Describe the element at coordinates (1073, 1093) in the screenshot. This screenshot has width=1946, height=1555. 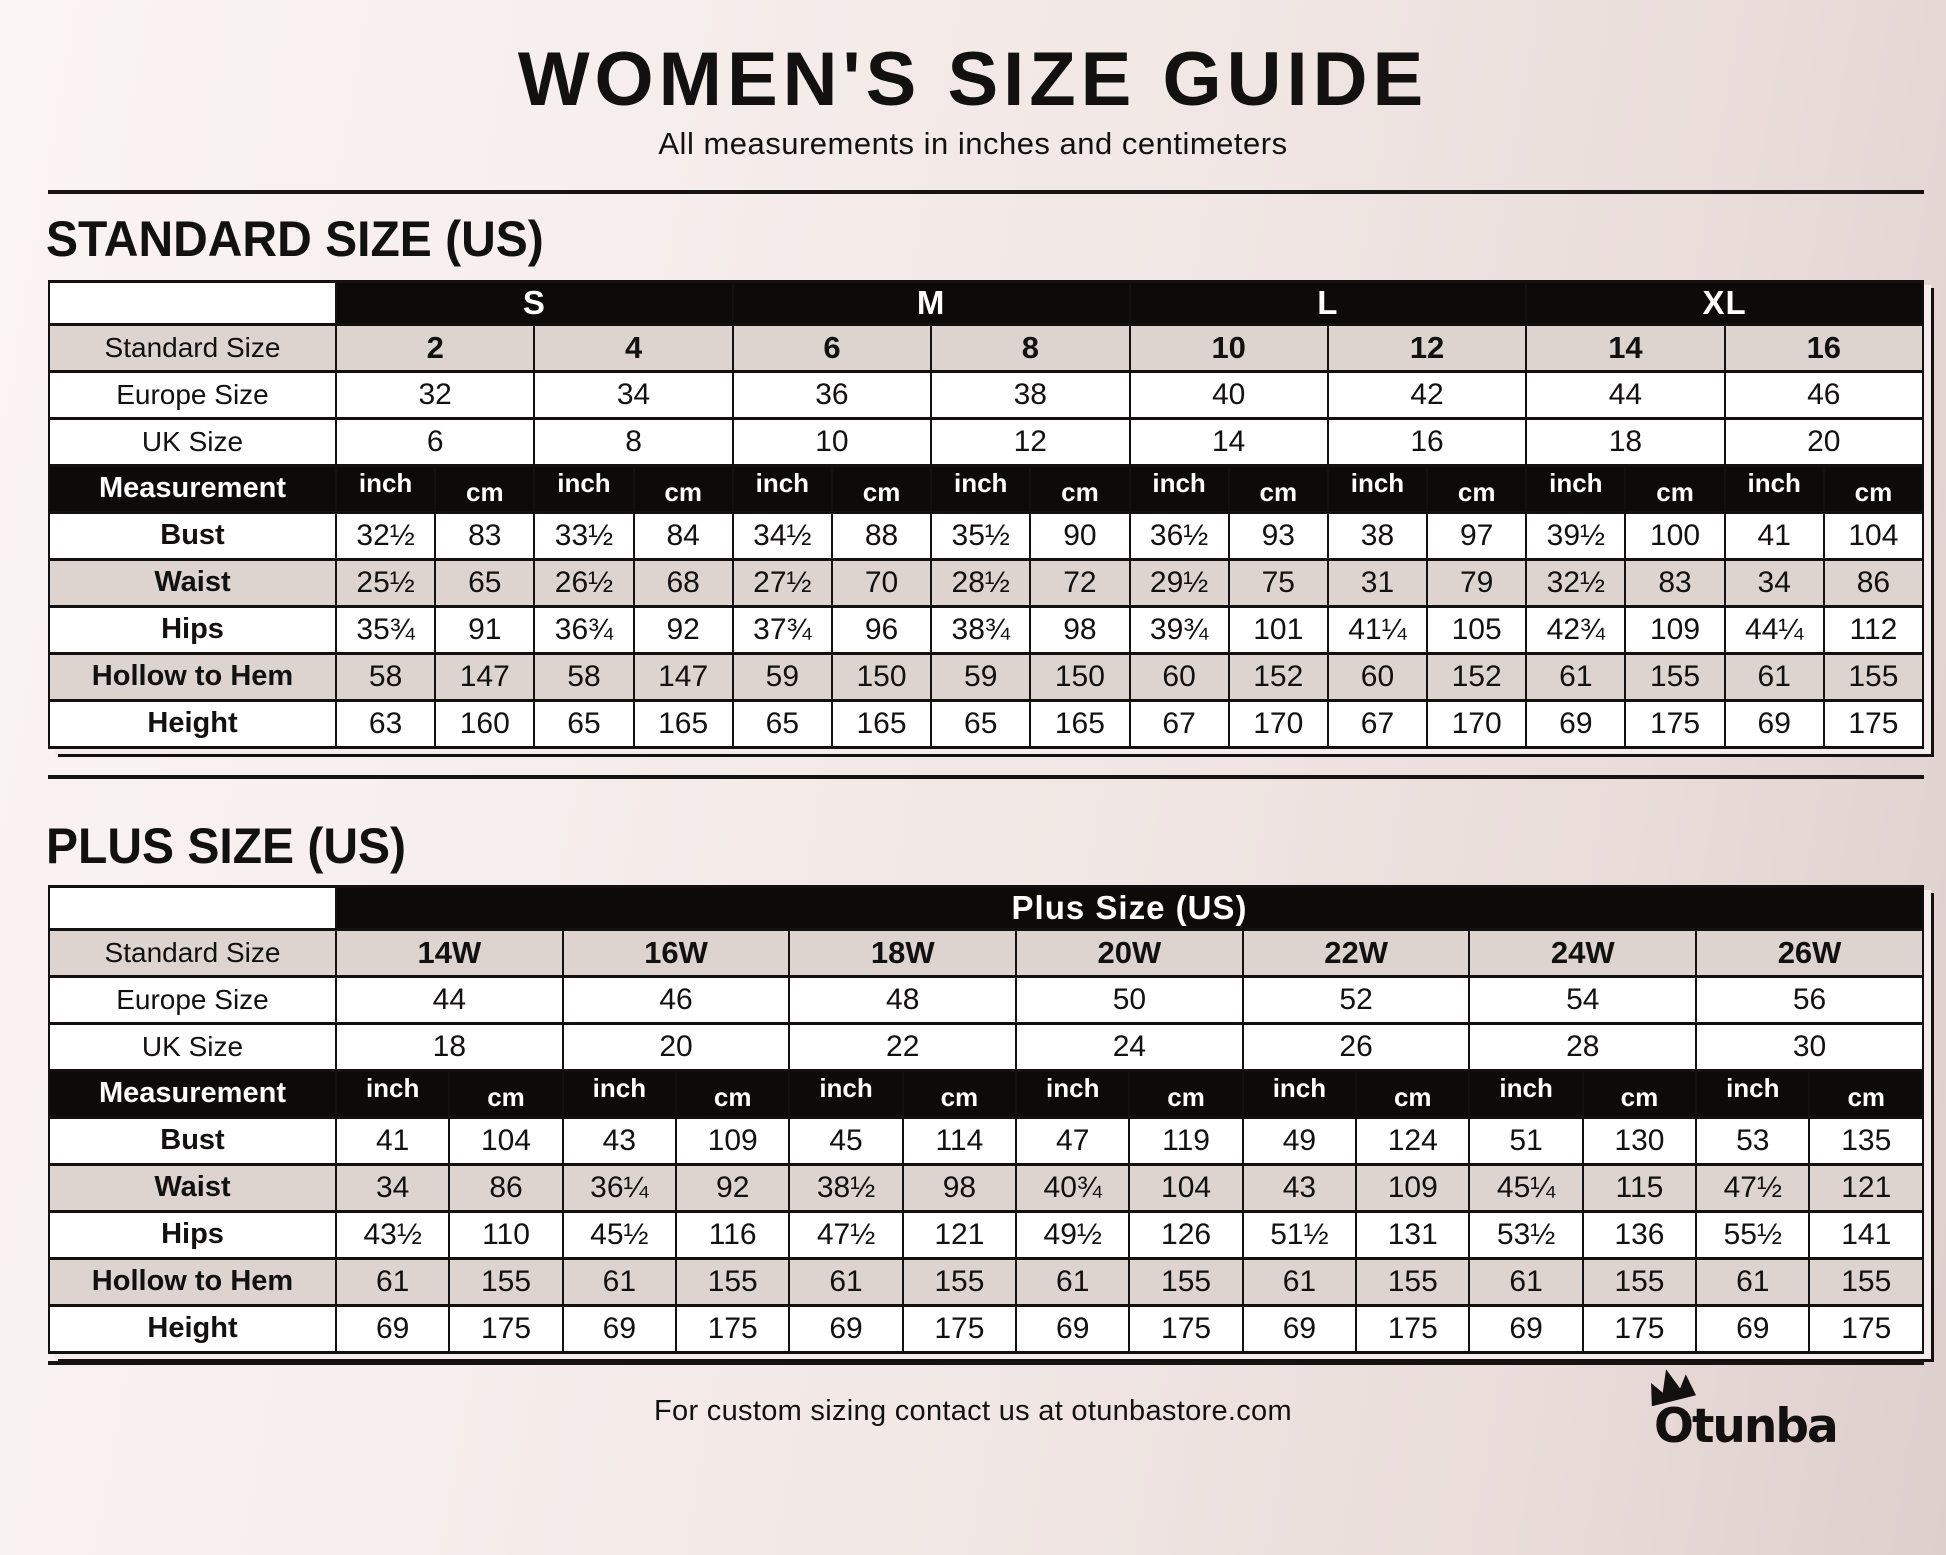
I see `plus-inch-header-3: inch` at that location.